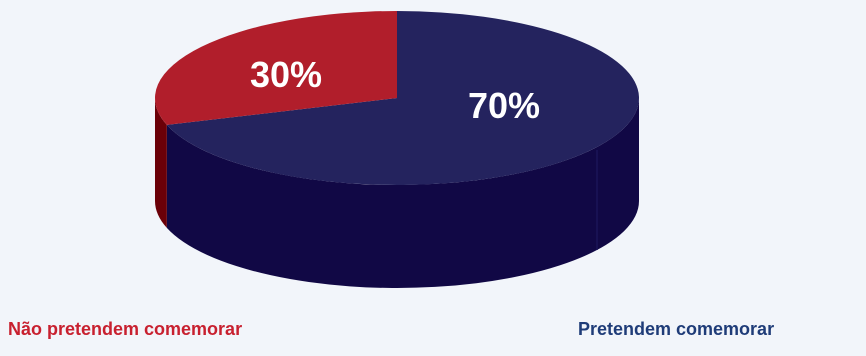 The width and height of the screenshot is (866, 356). What do you see at coordinates (286, 74) in the screenshot?
I see `pie-label-nao-pretendem: 30%` at bounding box center [286, 74].